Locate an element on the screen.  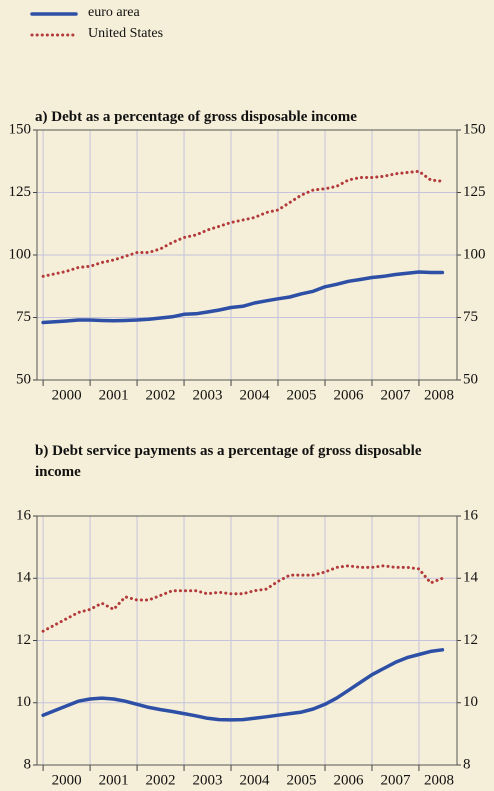
legend-label: euro area is located at coordinates (114, 12).